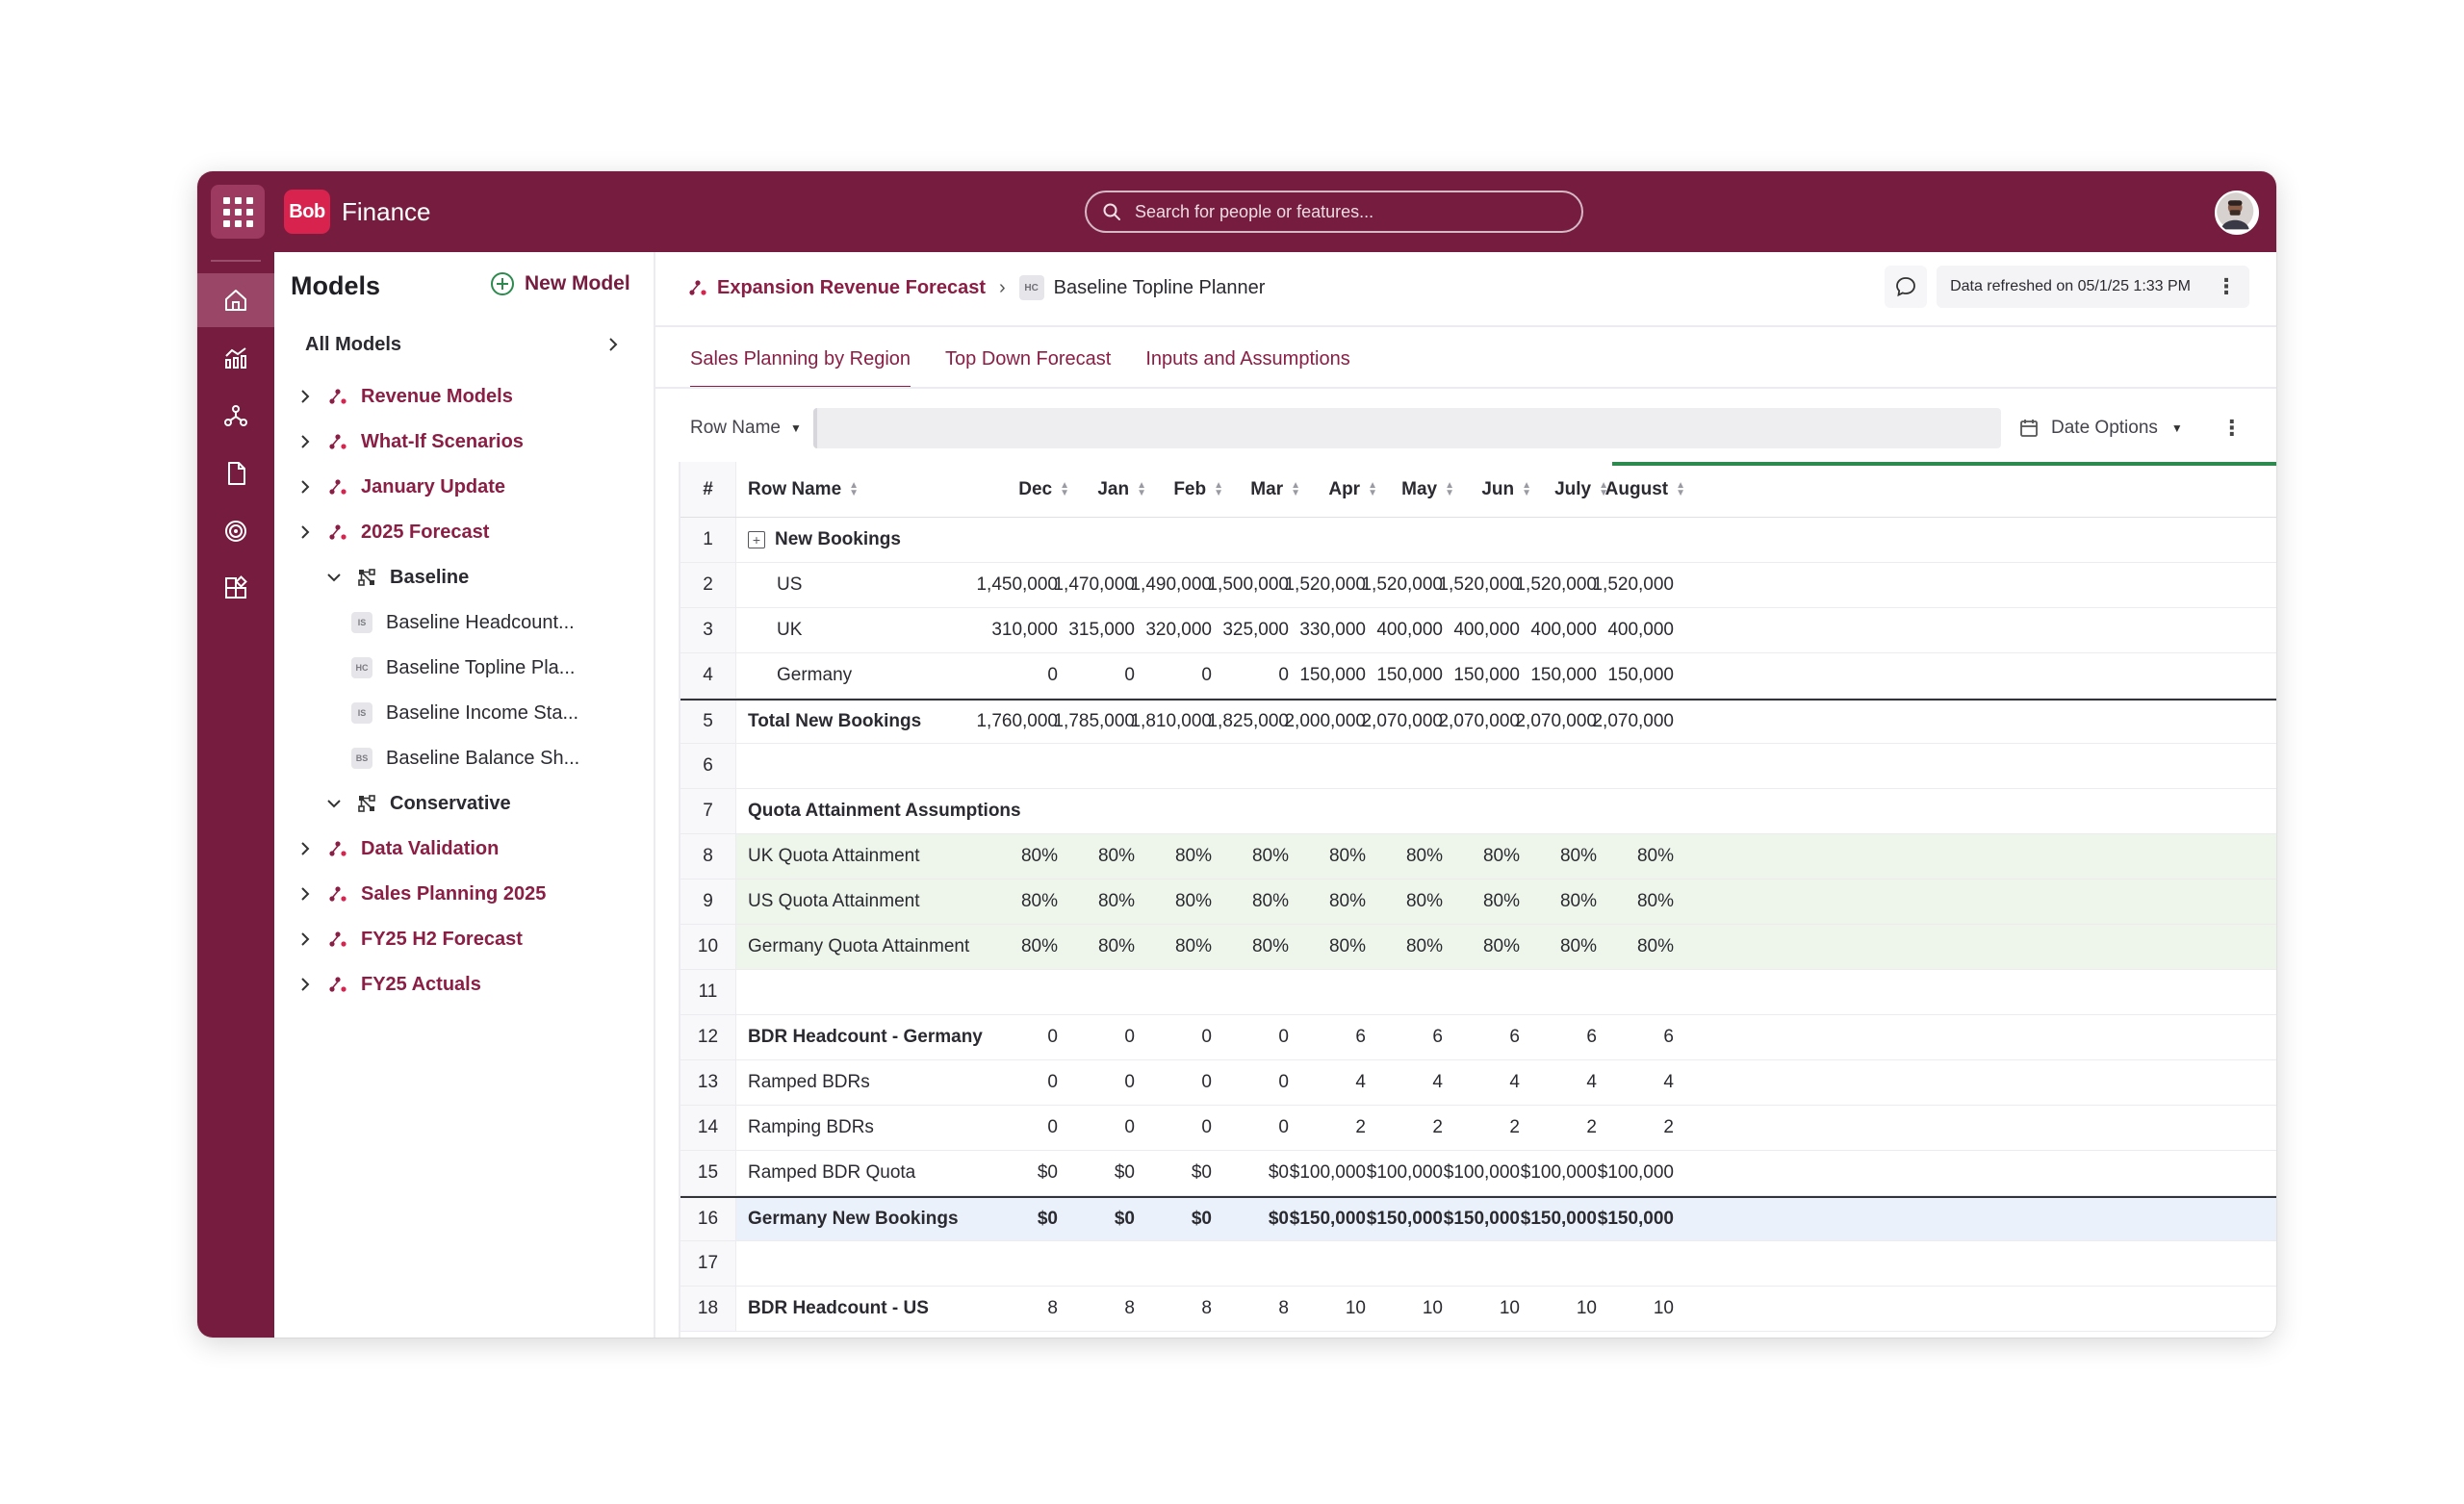 This screenshot has height=1504, width=2464. I want to click on value-cell: 6, so click(1668, 1037).